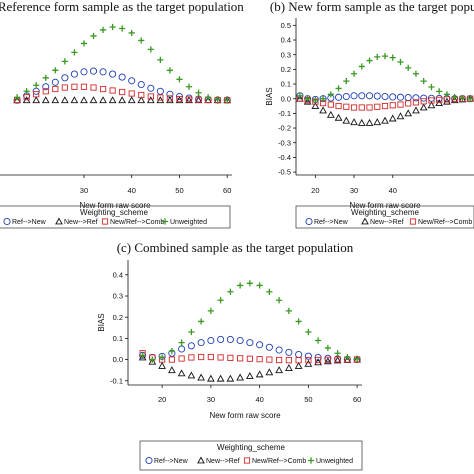  I want to click on y-tick-label: 0.4, so click(286, 40).